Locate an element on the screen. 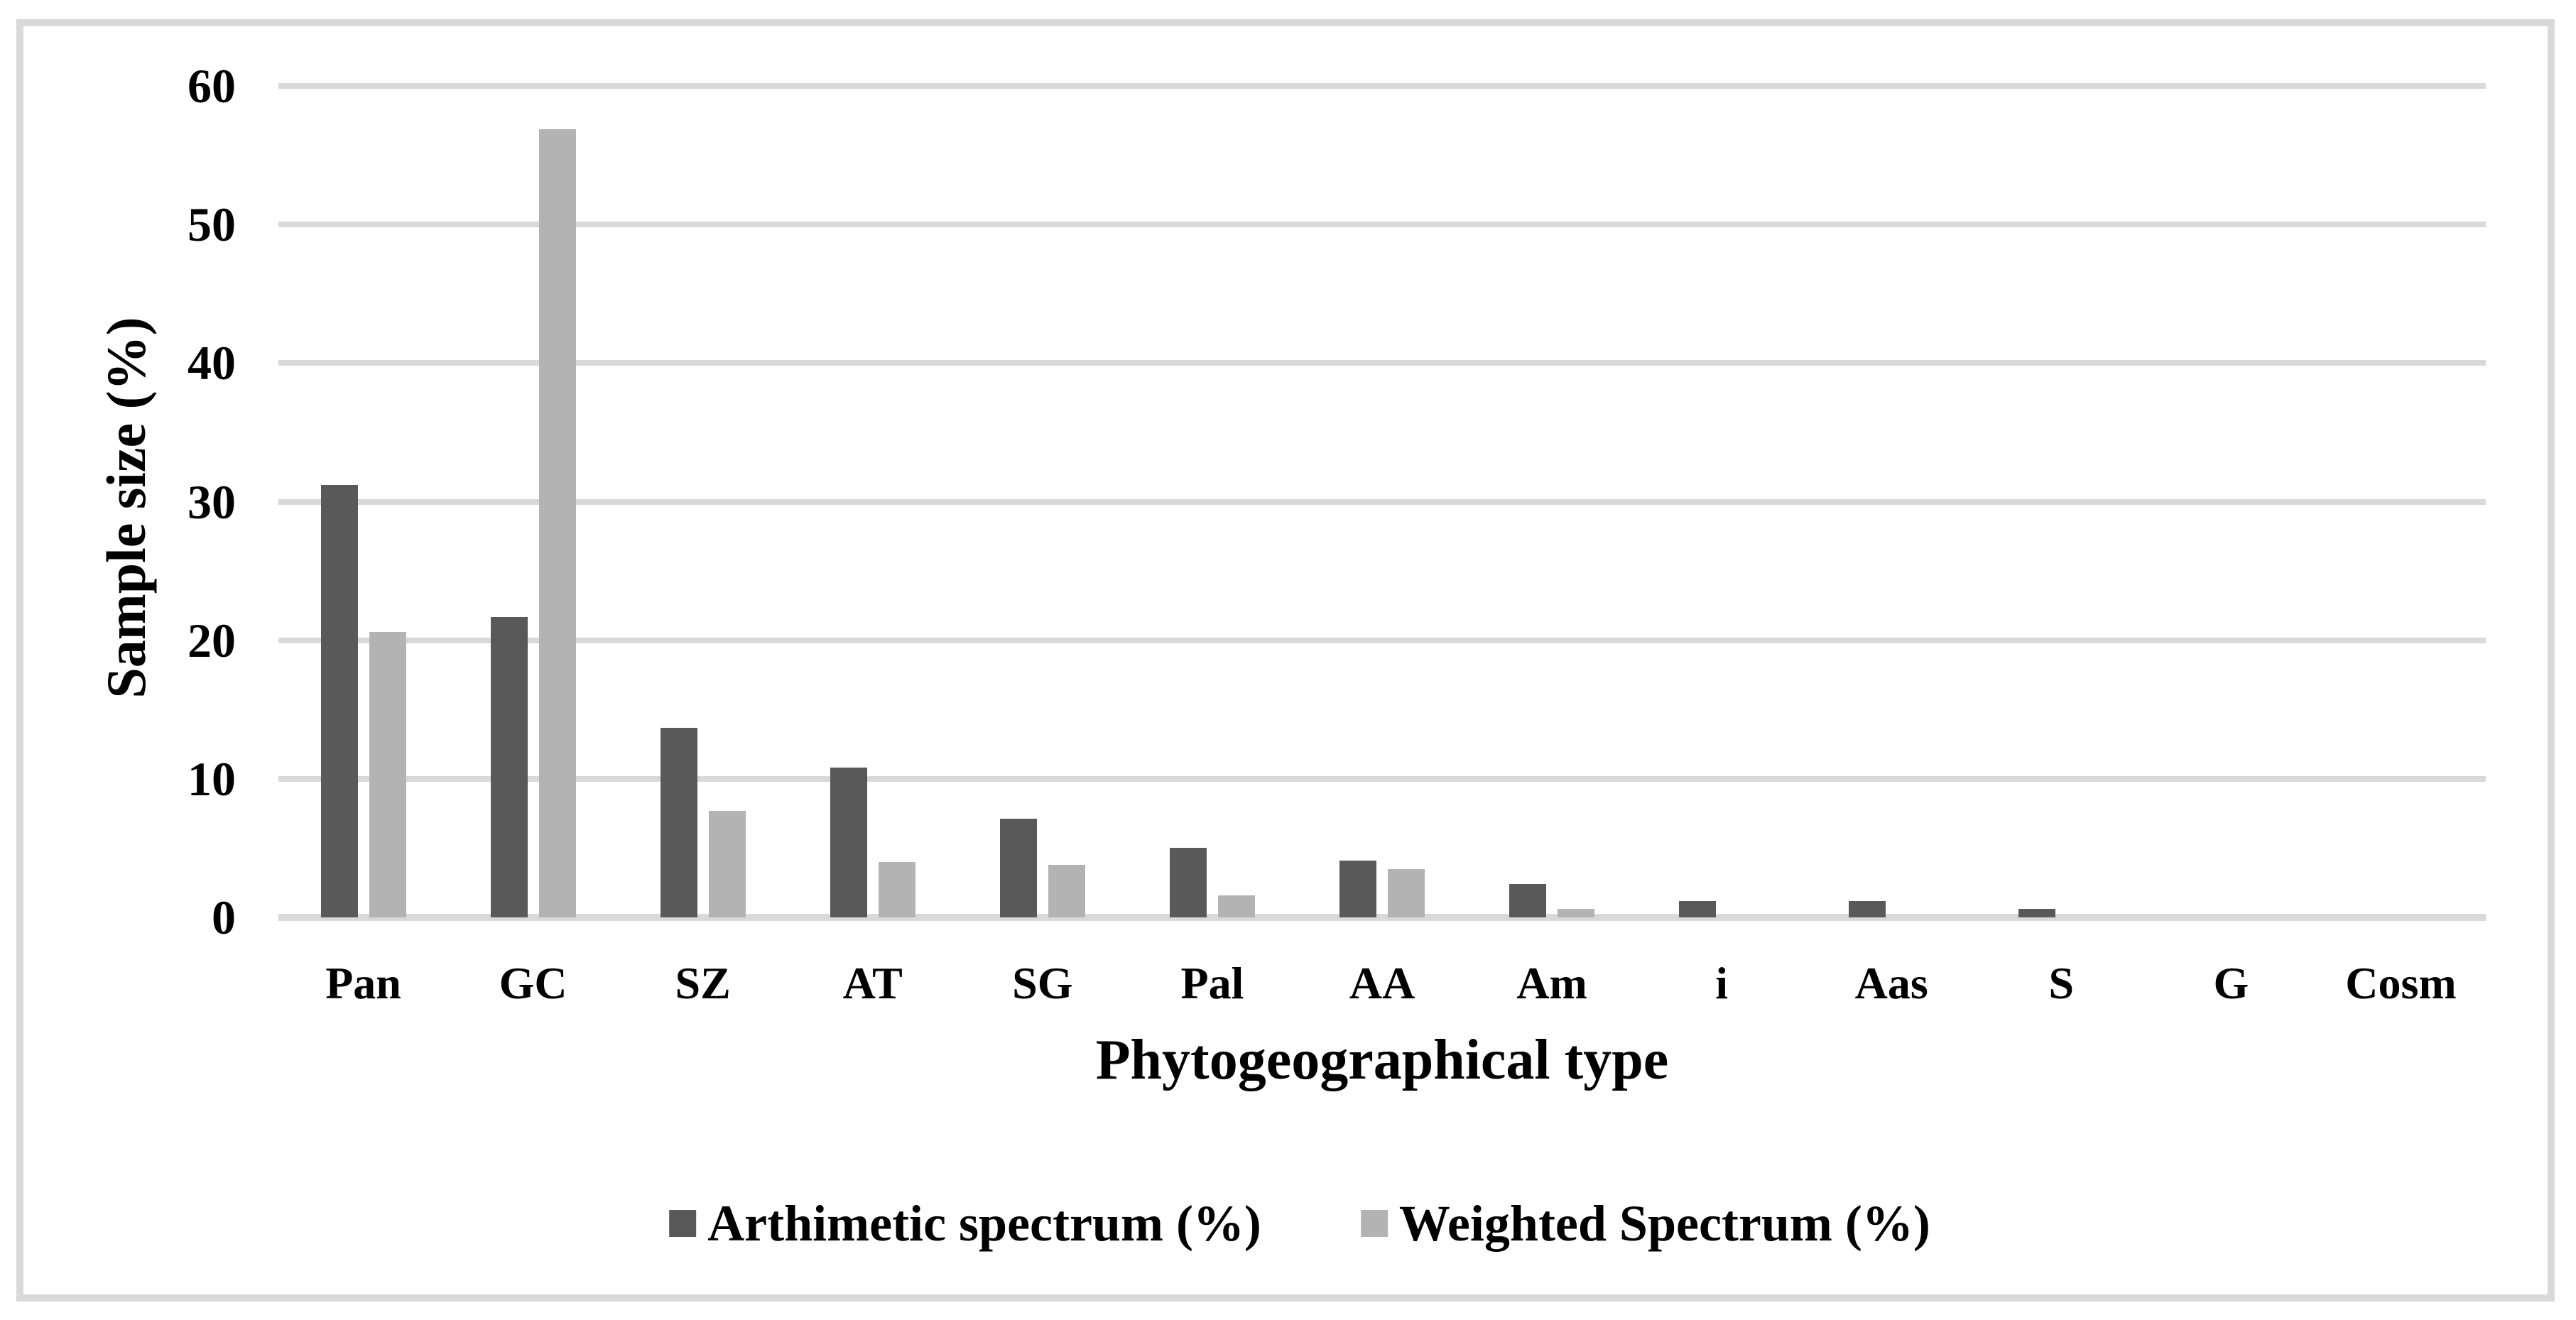 The width and height of the screenshot is (2576, 1320). x-tick-label: AT is located at coordinates (872, 983).